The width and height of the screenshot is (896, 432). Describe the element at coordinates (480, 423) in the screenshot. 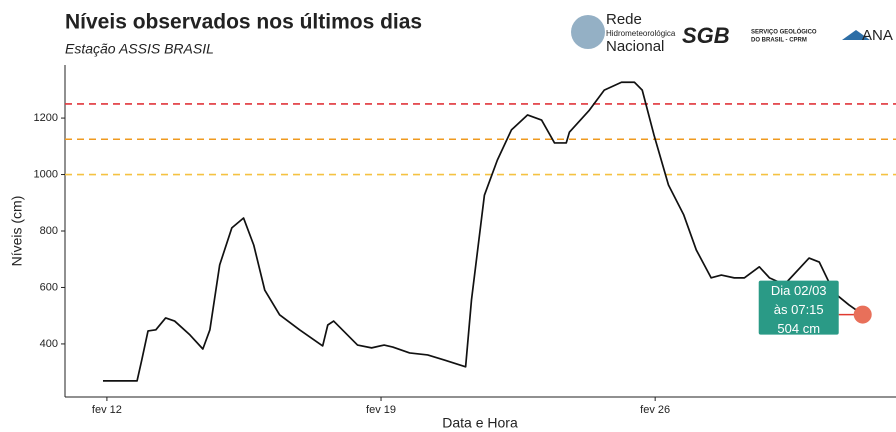

I see `x-axis-label: Data e Hora` at that location.